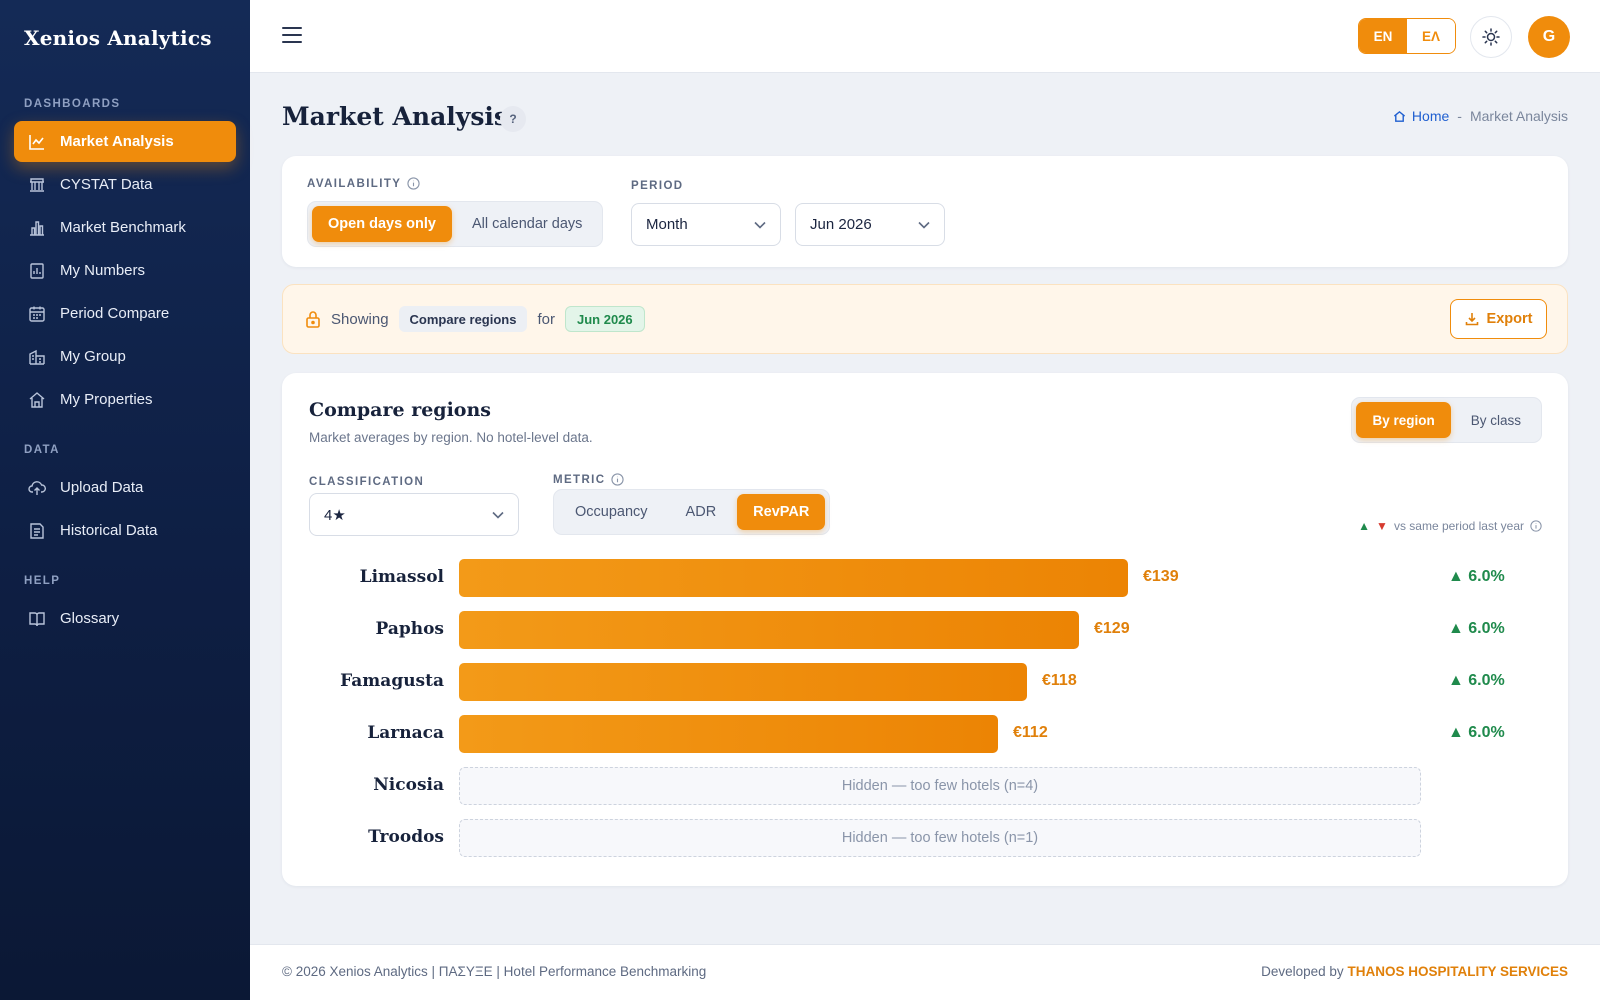 The height and width of the screenshot is (1000, 1600). What do you see at coordinates (1495, 420) in the screenshot?
I see `by-class-button: By class` at bounding box center [1495, 420].